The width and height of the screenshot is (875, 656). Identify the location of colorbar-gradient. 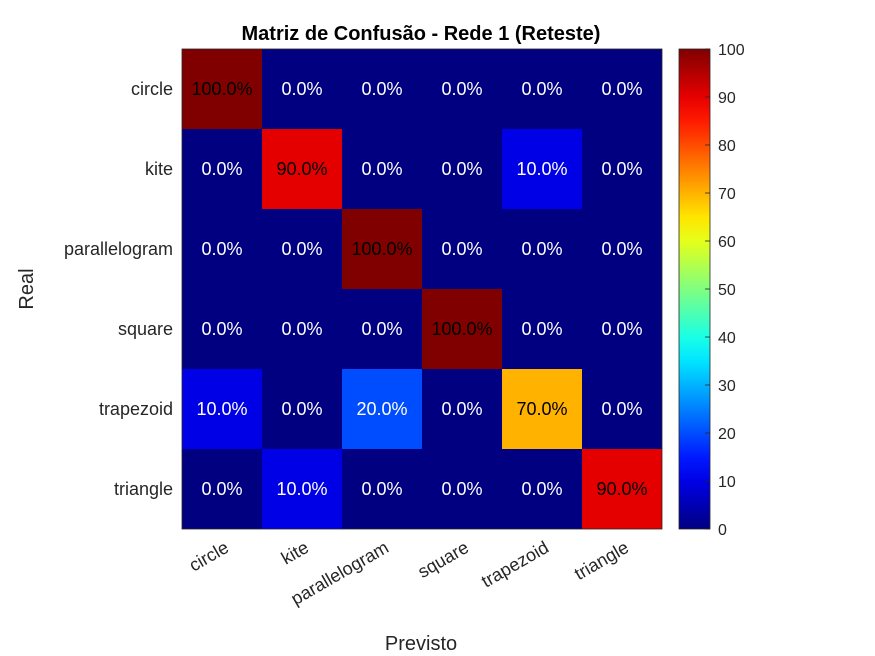
(694, 289).